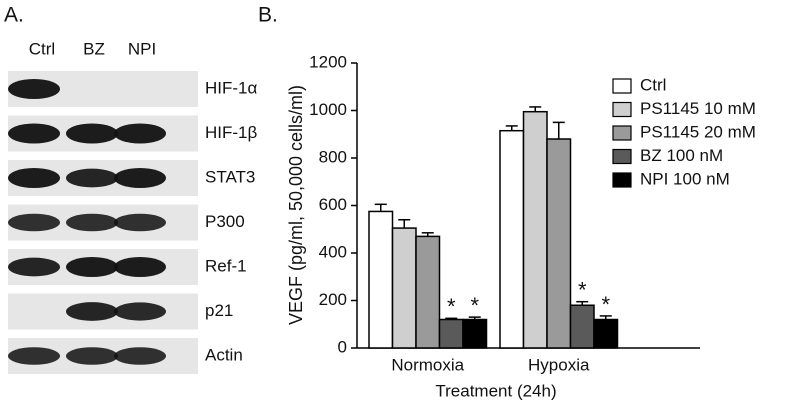 This screenshot has width=800, height=410. What do you see at coordinates (268, 15) in the screenshot?
I see `panel-label: B.` at bounding box center [268, 15].